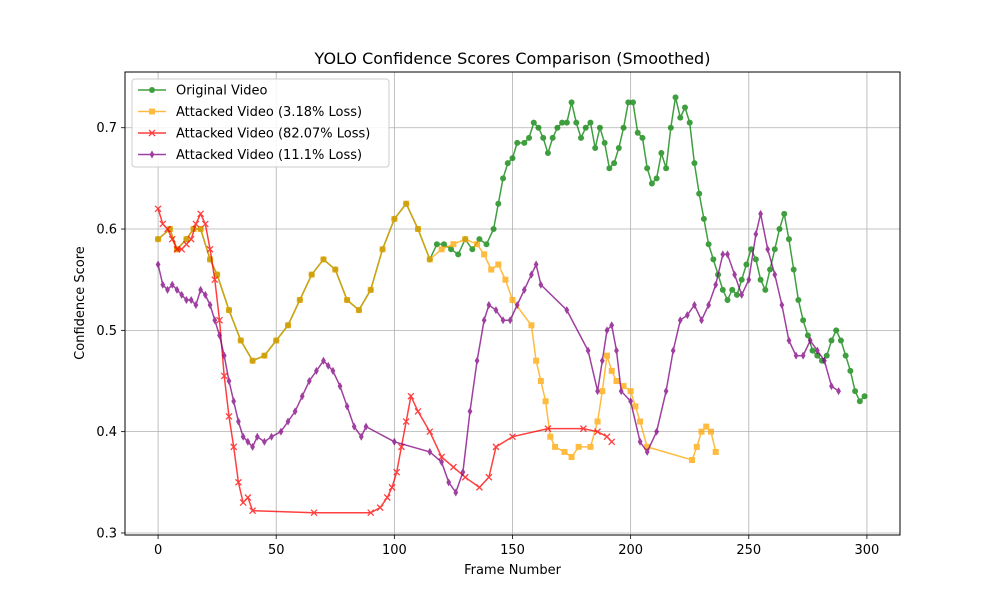 This screenshot has height=600, width=1000. Describe the element at coordinates (273, 134) in the screenshot. I see `legend-label: Attacked Video (82.07% Loss)` at that location.